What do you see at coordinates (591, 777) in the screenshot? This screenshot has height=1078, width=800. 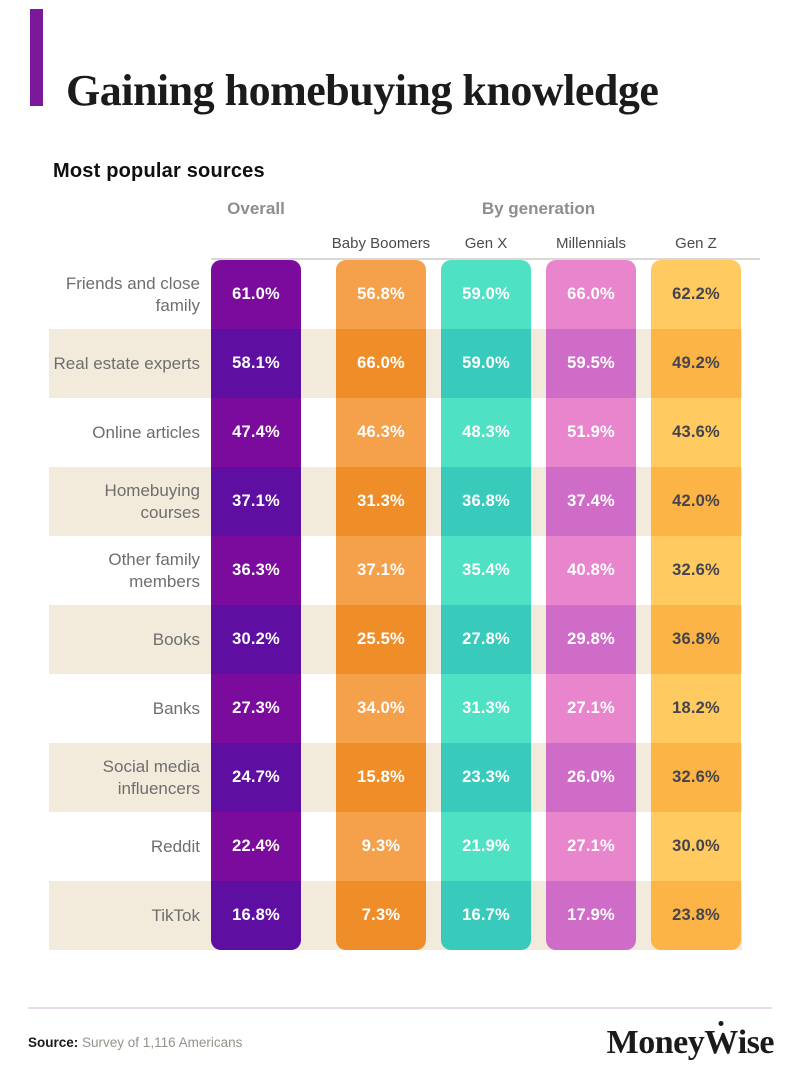 I see `value-cell-millennials-social-media-influencers: 26.0%` at bounding box center [591, 777].